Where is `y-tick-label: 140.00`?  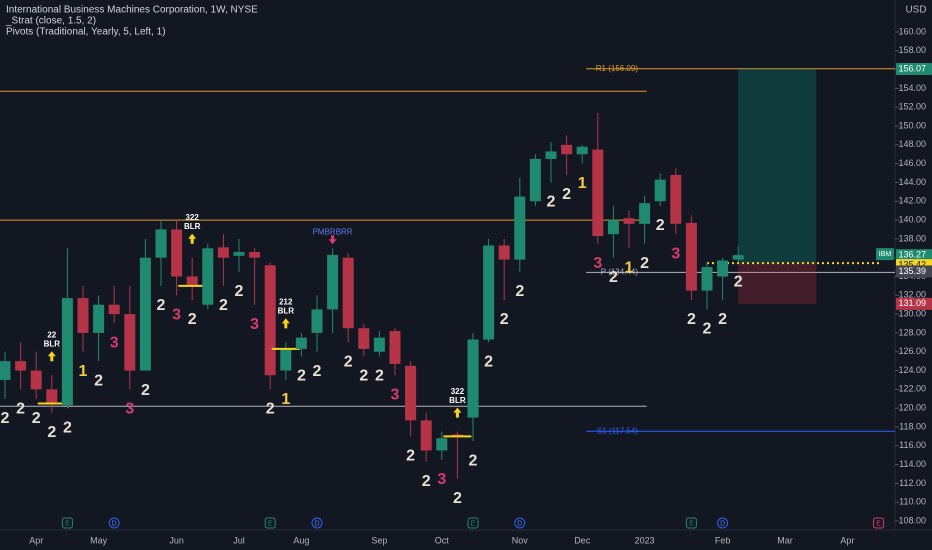
y-tick-label: 140.00 is located at coordinates (912, 219).